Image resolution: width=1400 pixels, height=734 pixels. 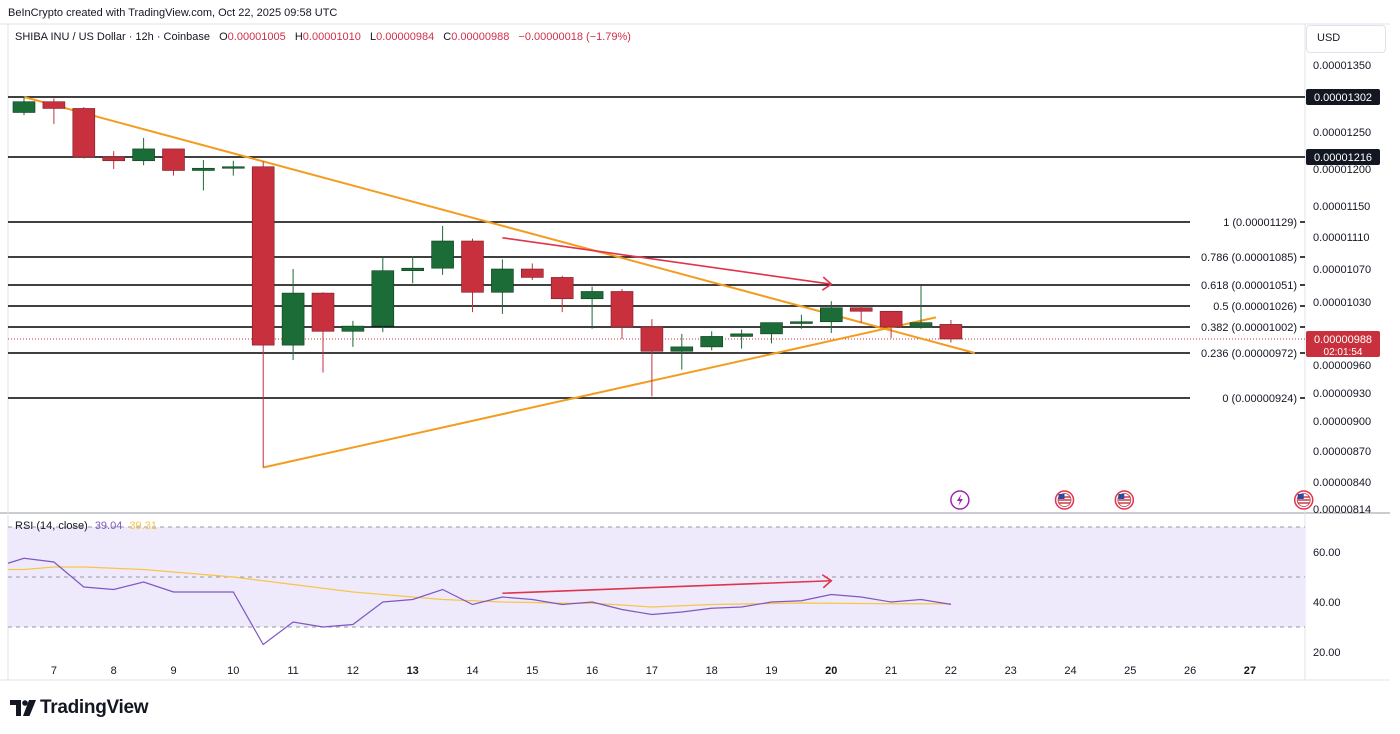 I want to click on fib-level-label: 0.5 (0.00001026), so click(x=1255, y=307).